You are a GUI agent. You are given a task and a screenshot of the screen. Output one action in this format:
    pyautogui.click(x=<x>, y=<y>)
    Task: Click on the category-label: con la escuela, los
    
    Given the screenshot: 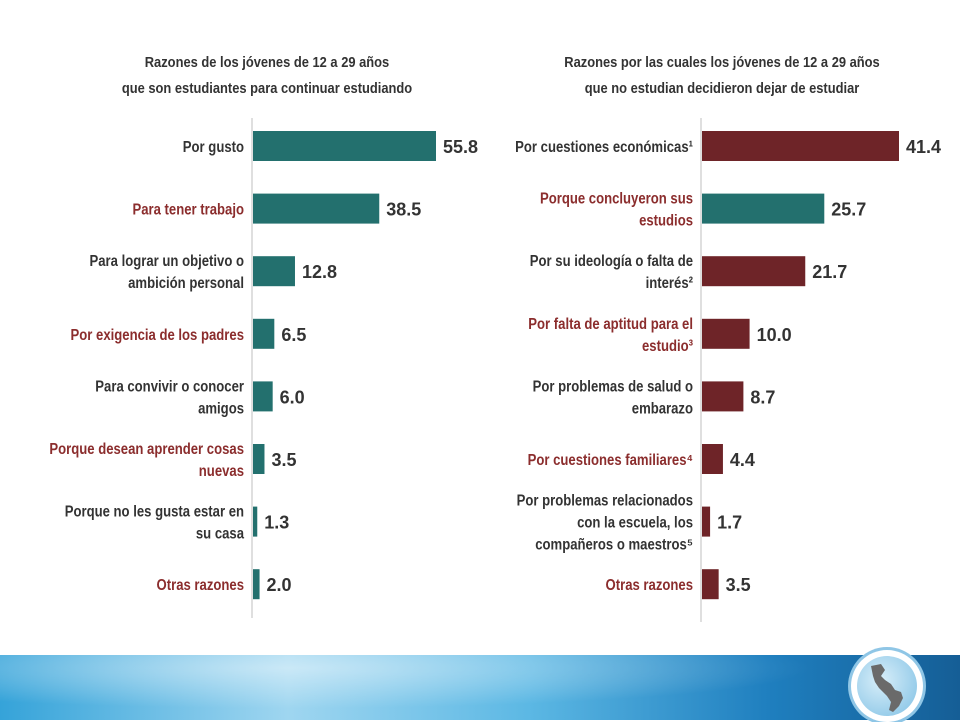 What is the action you would take?
    pyautogui.click(x=635, y=522)
    